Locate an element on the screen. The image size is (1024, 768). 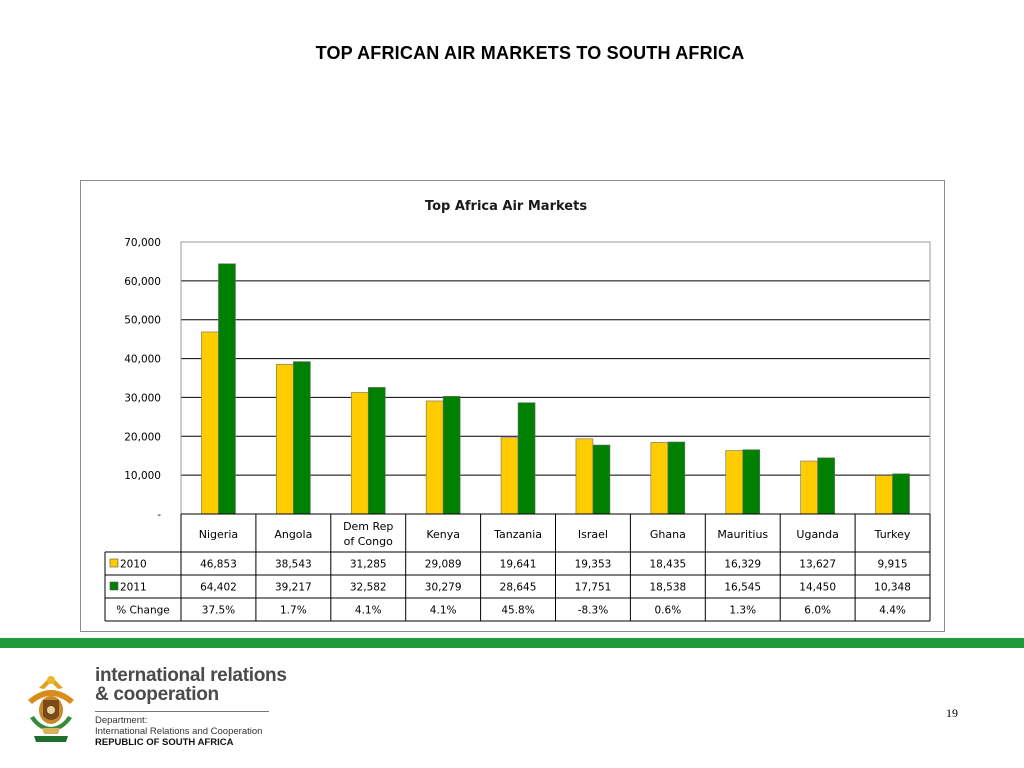
data-label: 17,751 is located at coordinates (593, 588).